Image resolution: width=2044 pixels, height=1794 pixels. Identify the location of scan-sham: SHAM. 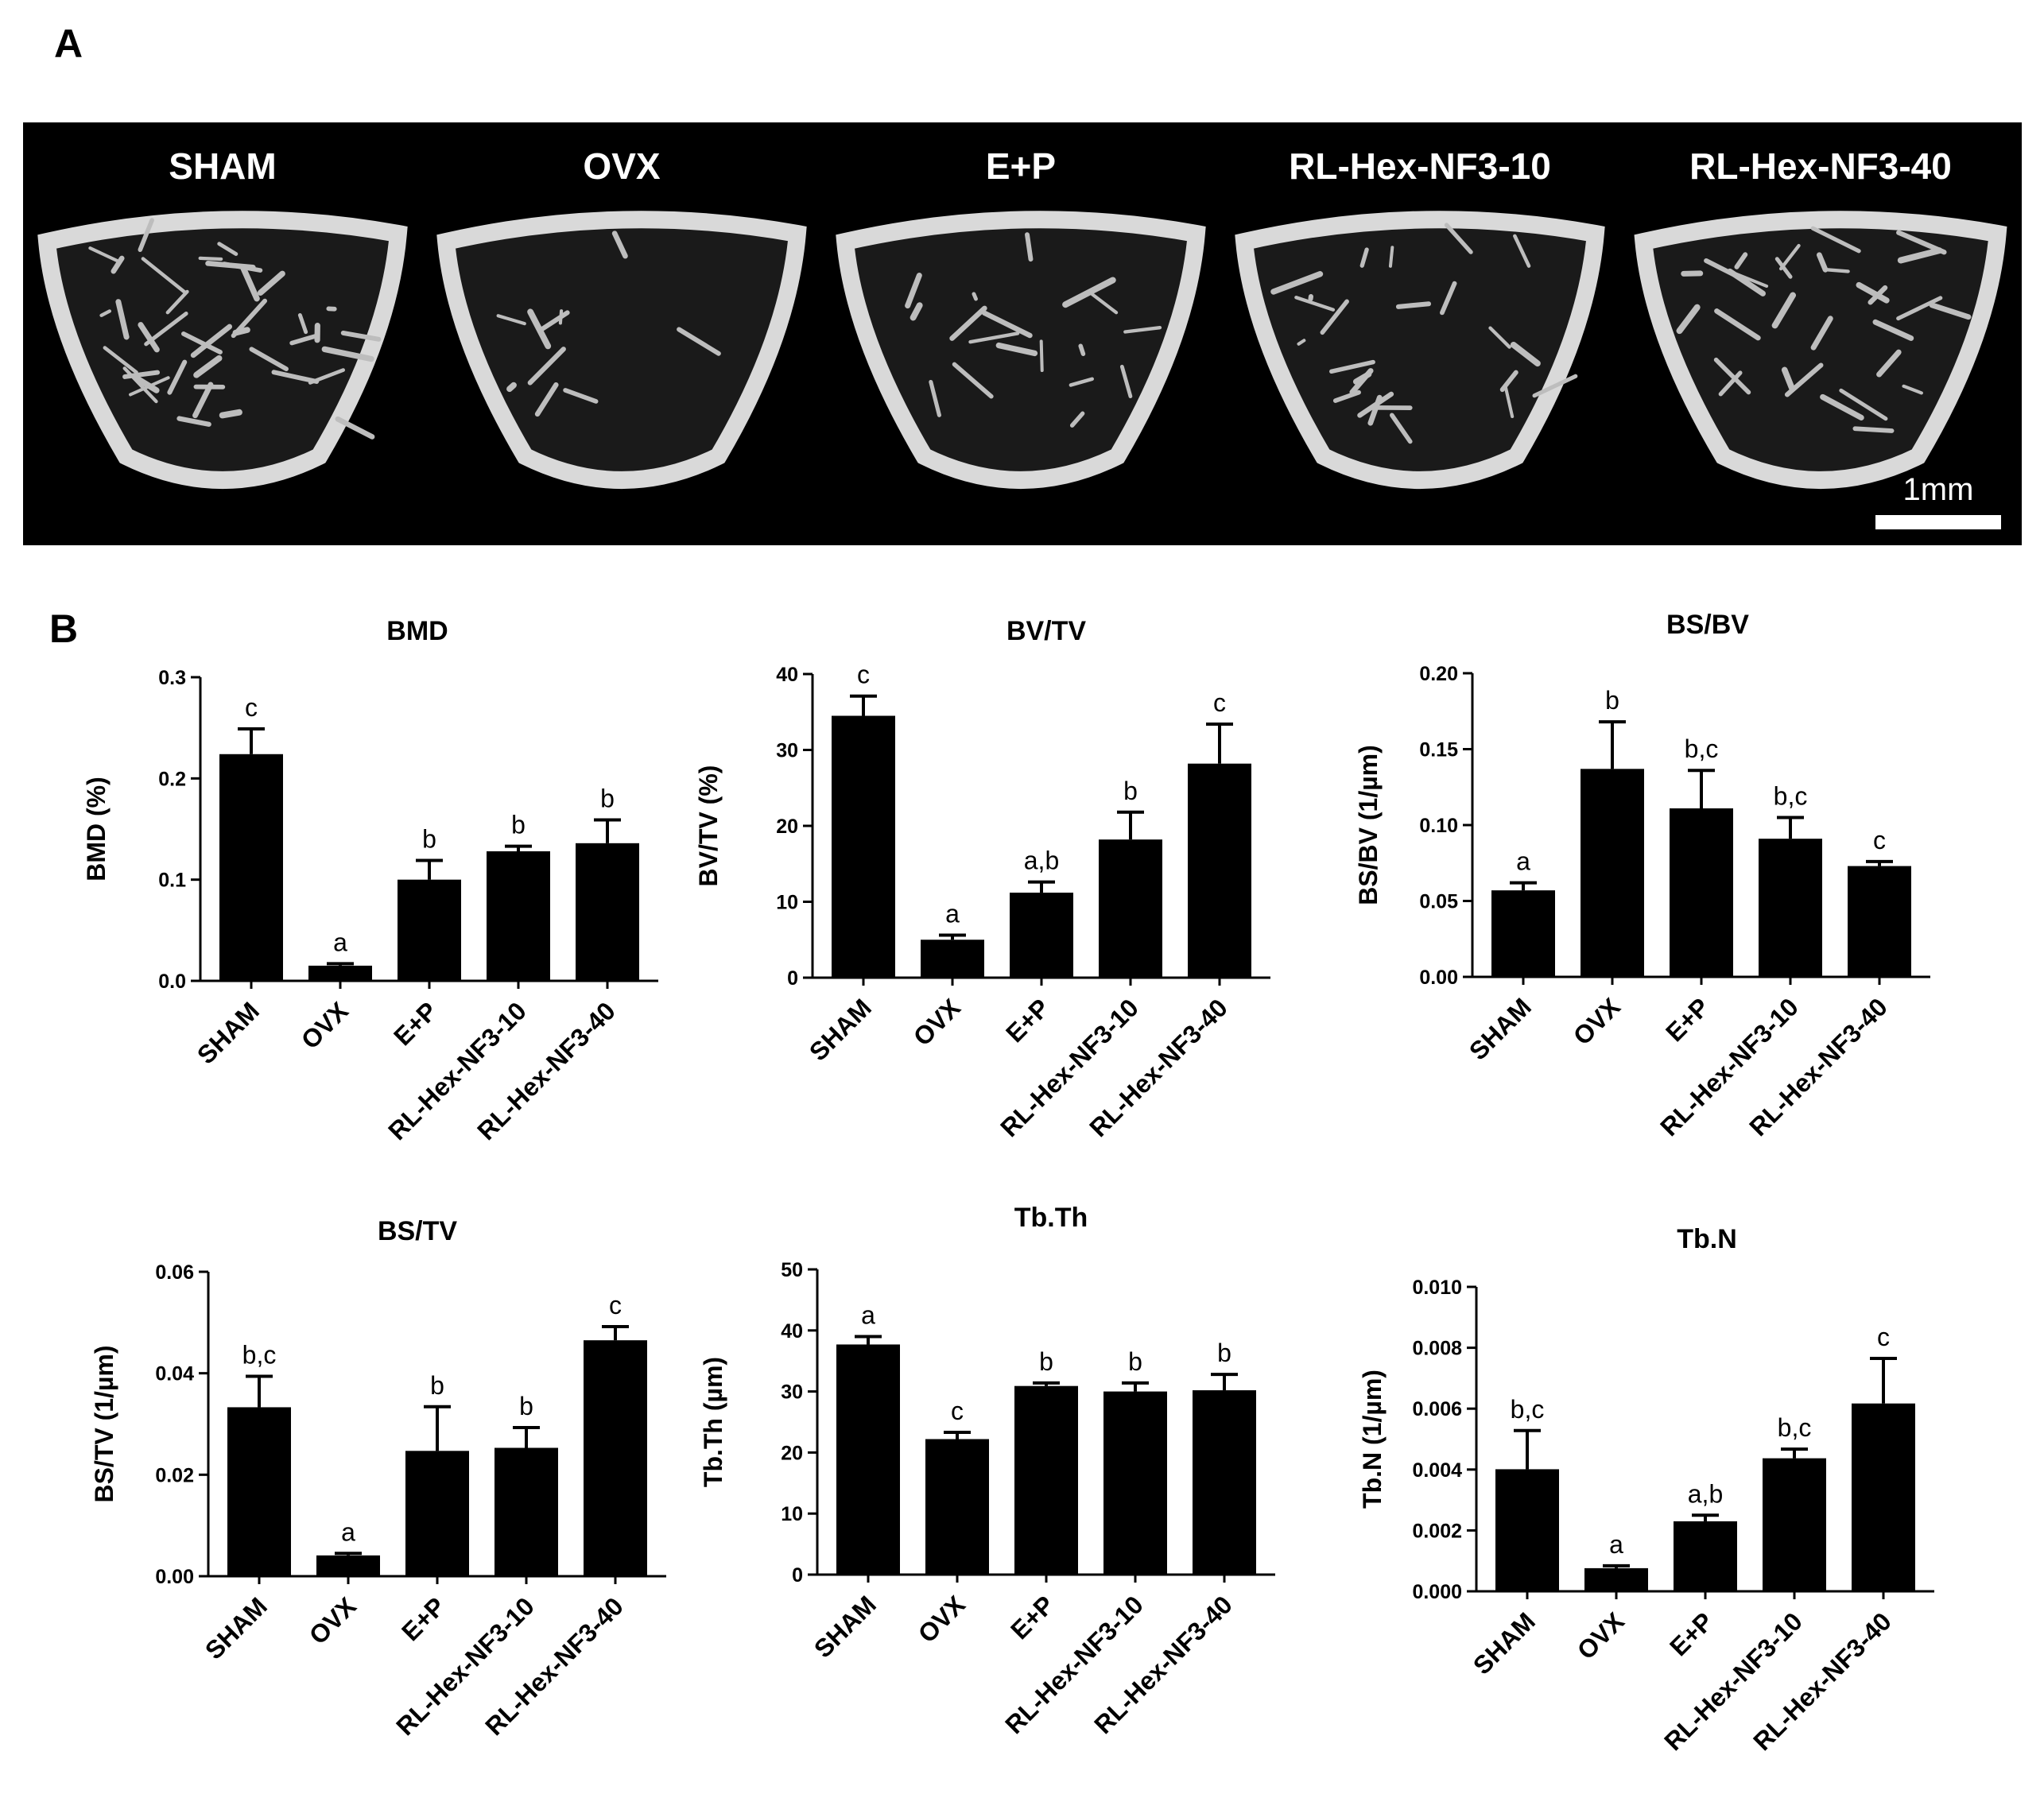
(222, 334).